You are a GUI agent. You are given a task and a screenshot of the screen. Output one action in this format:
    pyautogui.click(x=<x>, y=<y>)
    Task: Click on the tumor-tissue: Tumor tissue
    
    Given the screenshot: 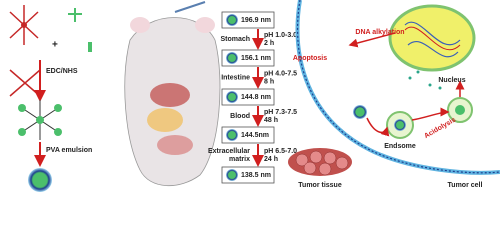 What is the action you would take?
    pyautogui.click(x=320, y=168)
    